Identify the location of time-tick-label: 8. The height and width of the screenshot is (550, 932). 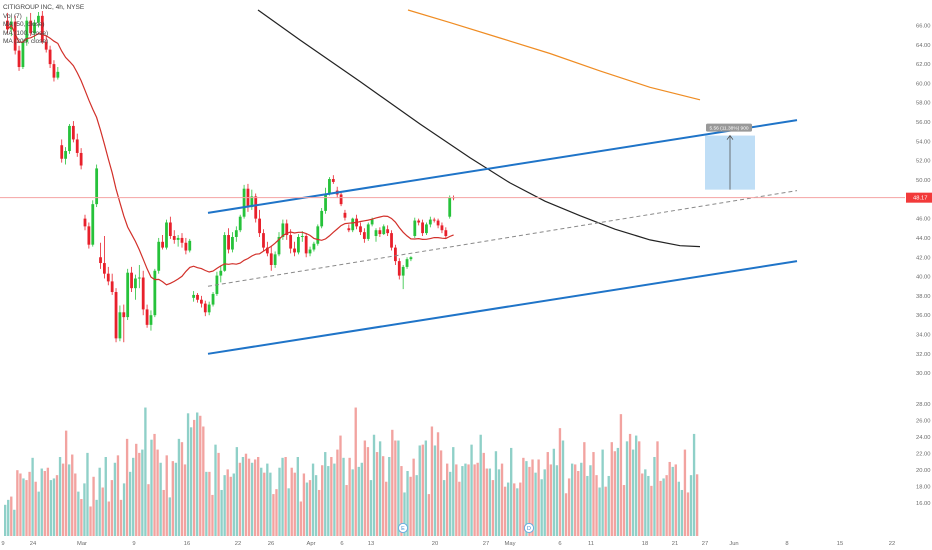
(786, 544).